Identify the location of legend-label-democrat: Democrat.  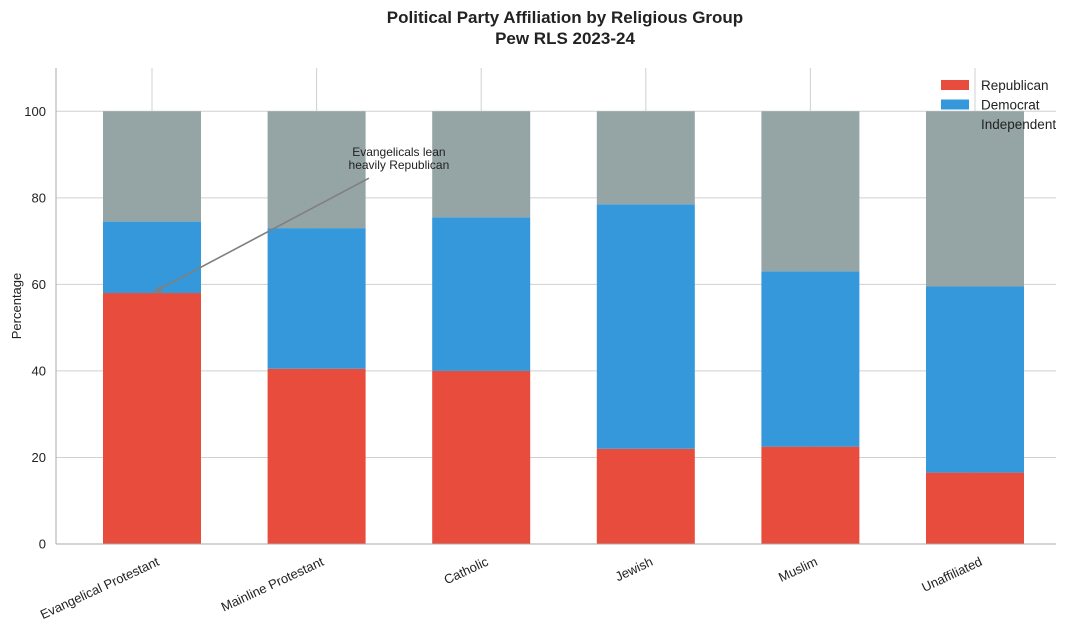
(1010, 105).